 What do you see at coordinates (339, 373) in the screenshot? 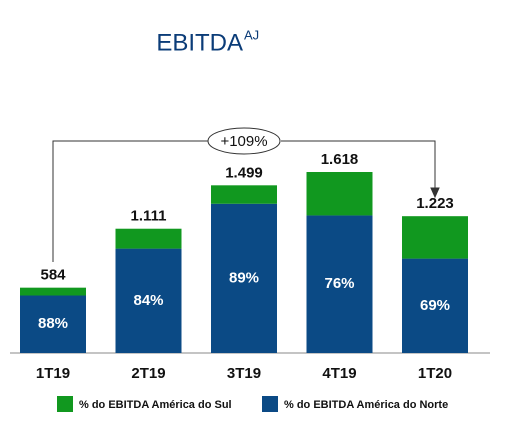
I see `x-tick-label: 4T19` at bounding box center [339, 373].